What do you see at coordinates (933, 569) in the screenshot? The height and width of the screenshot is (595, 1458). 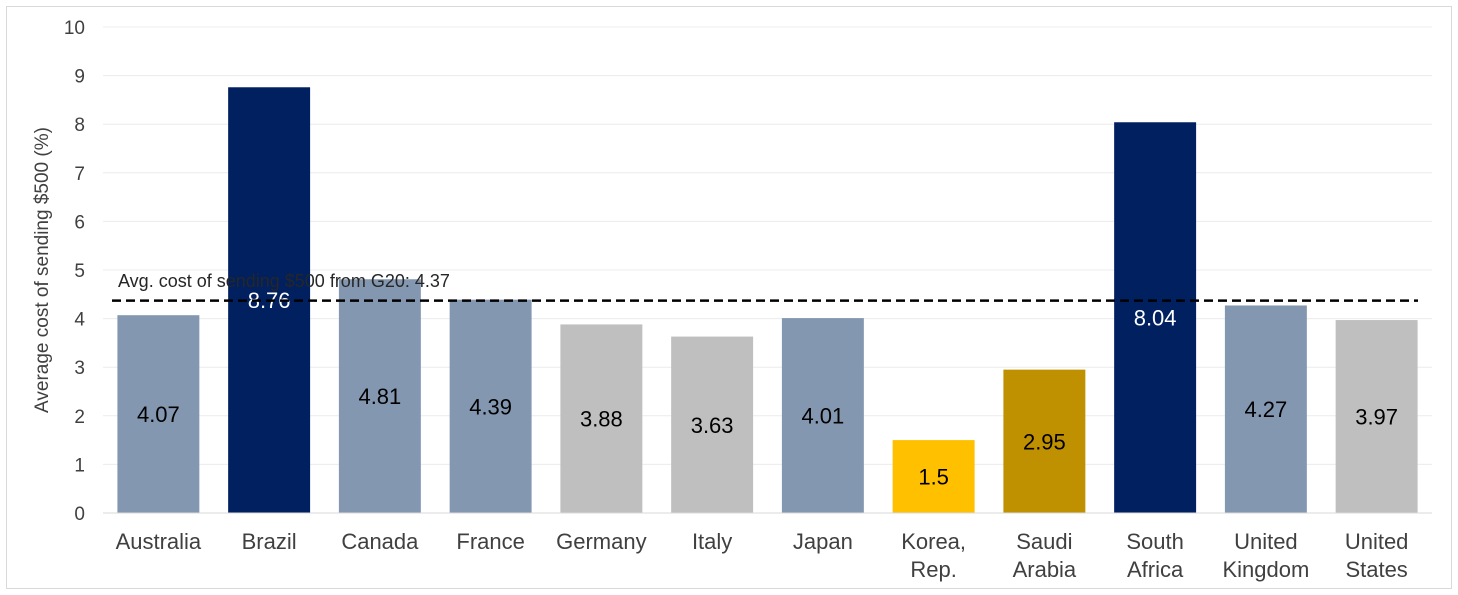 I see `x-tick-label: Rep.` at bounding box center [933, 569].